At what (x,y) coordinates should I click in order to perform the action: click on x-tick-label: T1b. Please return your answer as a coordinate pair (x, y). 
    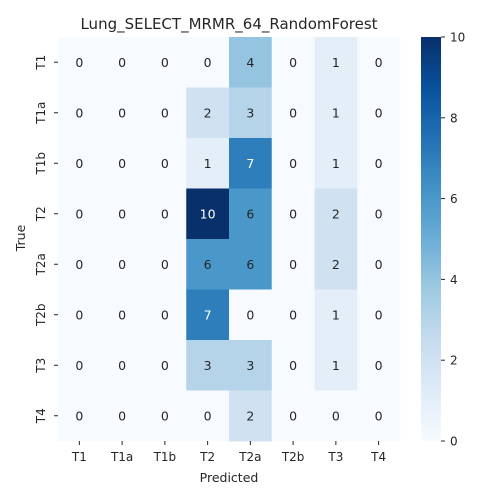
    Looking at the image, I should click on (165, 457).